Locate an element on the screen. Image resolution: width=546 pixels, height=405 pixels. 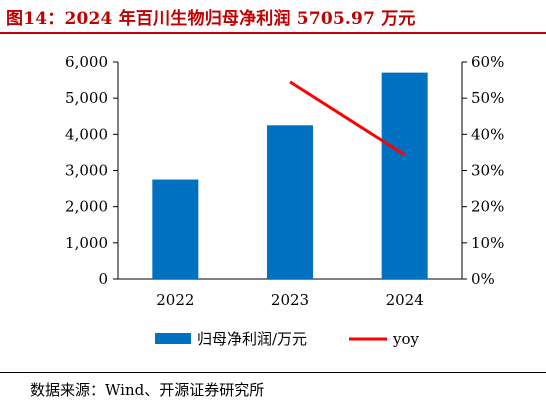
legend-bar-swatch is located at coordinates (173, 338).